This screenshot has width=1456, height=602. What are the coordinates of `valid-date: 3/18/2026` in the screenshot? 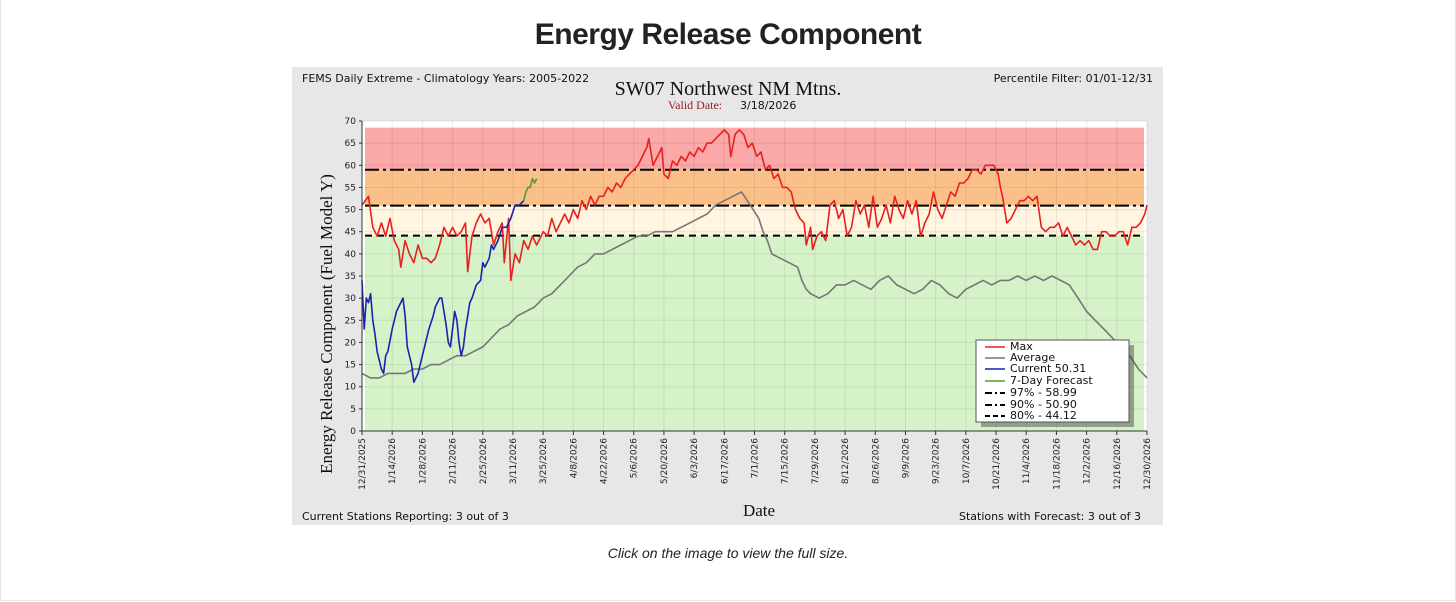 It's located at (768, 105).